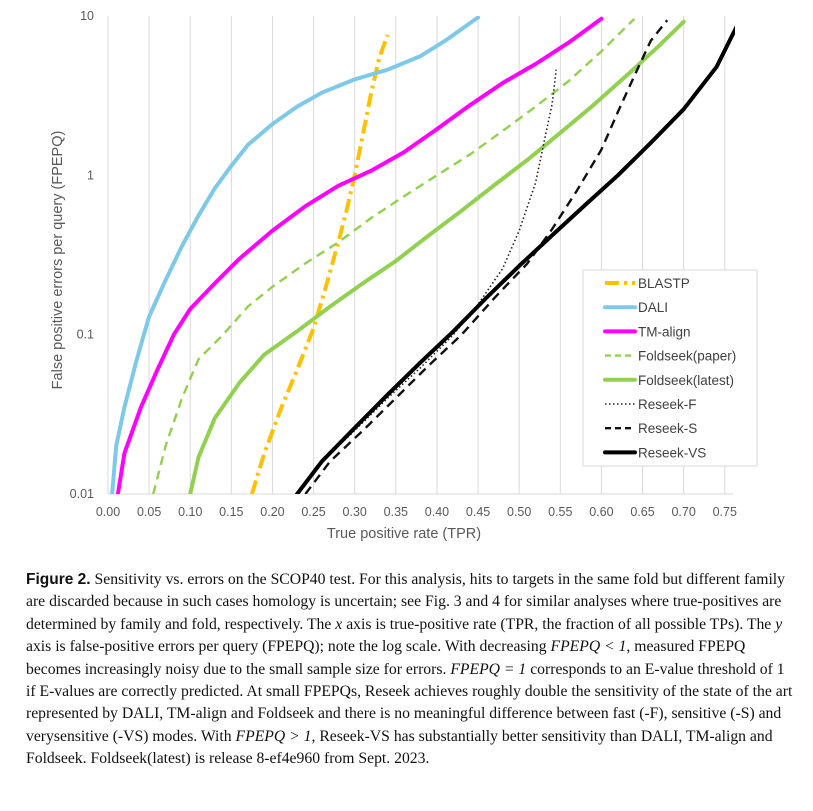 This screenshot has width=813, height=811. I want to click on y-tick-label: 0.01, so click(82, 494).